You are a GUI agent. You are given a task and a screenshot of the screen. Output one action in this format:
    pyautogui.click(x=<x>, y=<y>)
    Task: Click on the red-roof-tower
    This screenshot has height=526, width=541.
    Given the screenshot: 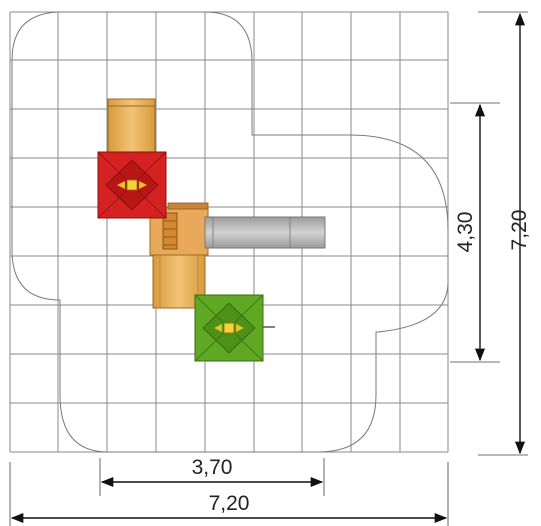 What is the action you would take?
    pyautogui.click(x=132, y=185)
    